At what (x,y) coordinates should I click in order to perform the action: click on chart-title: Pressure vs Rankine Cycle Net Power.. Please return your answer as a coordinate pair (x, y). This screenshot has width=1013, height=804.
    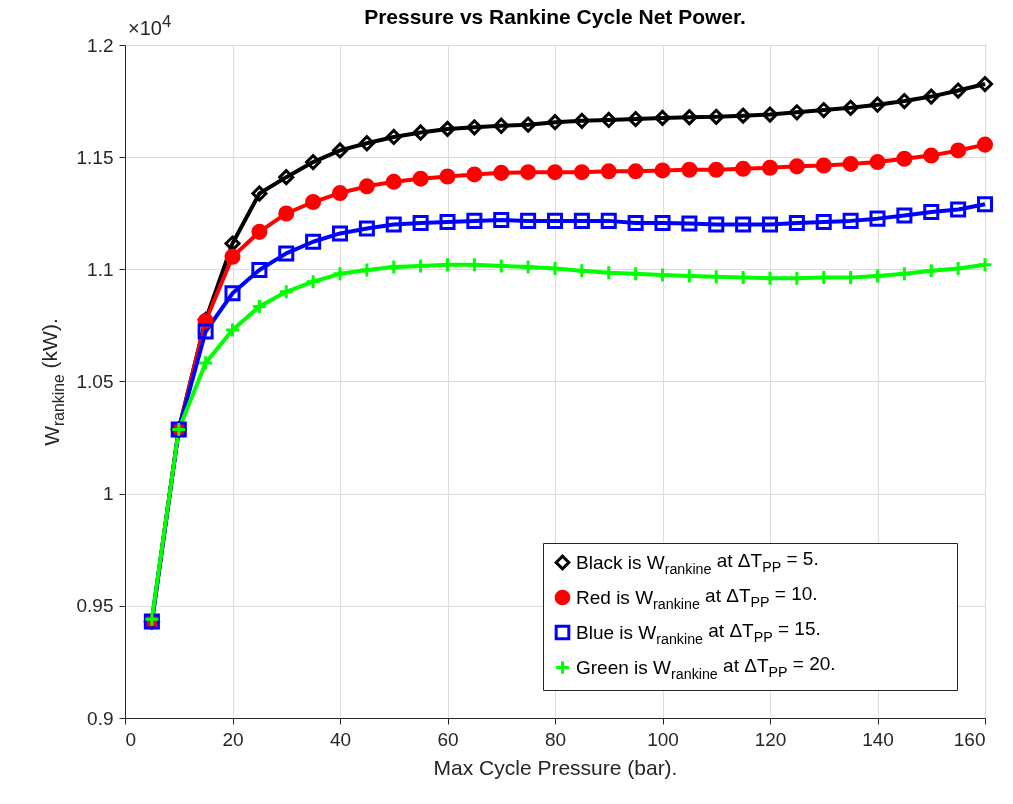
    Looking at the image, I should click on (555, 16).